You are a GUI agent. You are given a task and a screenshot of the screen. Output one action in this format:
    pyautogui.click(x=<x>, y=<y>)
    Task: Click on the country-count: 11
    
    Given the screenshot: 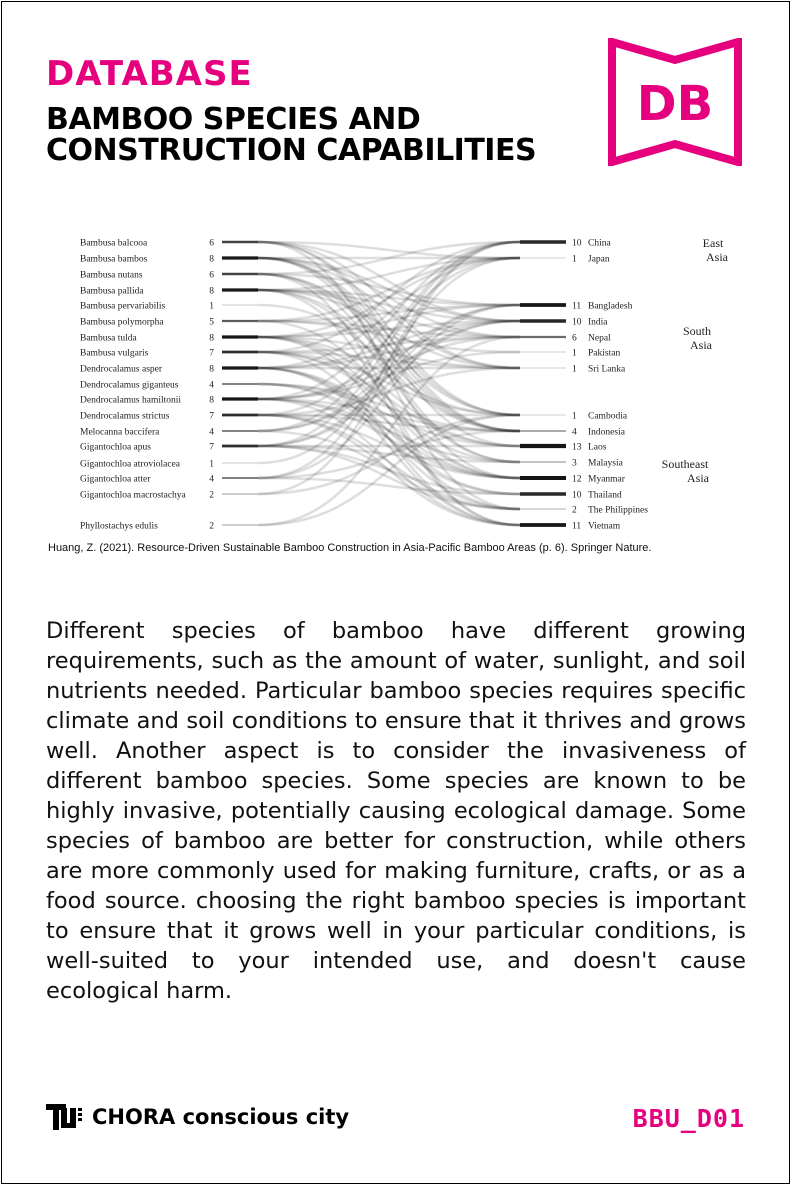 What is the action you would take?
    pyautogui.click(x=576, y=527)
    